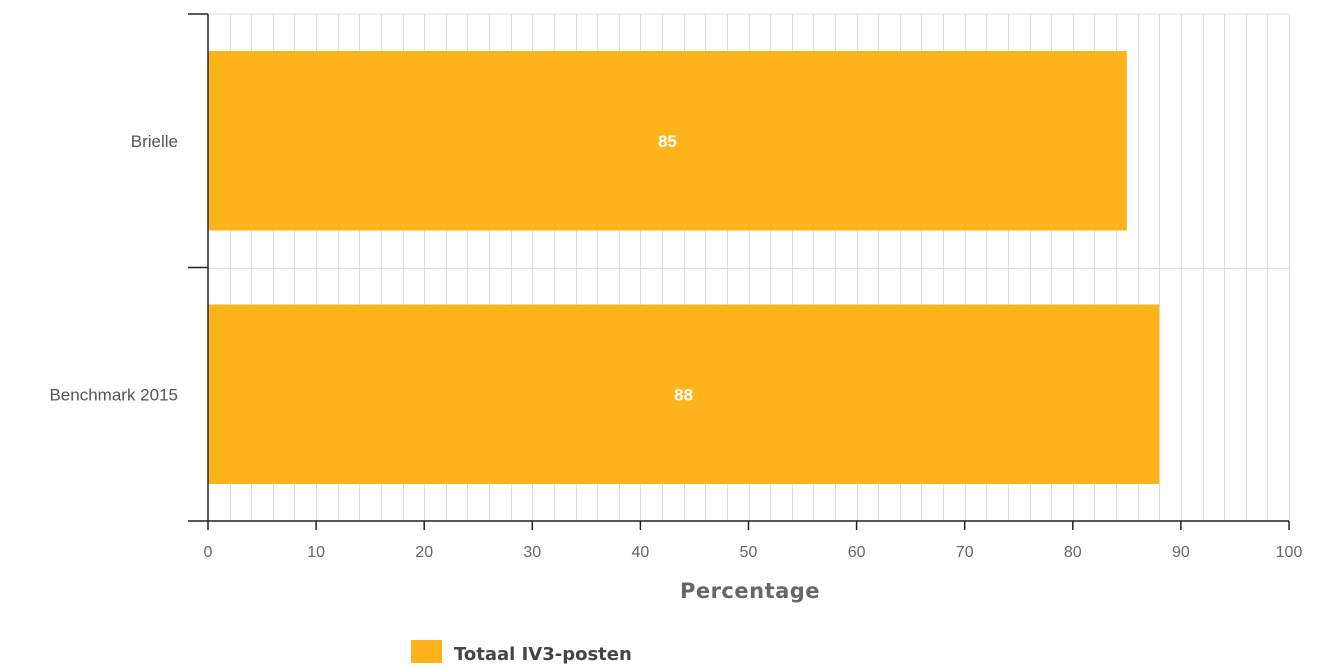  I want to click on x-tick-label: 70, so click(965, 552).